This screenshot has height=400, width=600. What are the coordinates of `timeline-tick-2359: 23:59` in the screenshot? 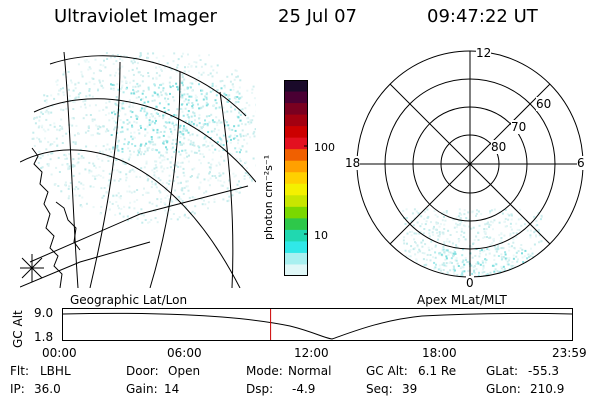 It's located at (569, 353).